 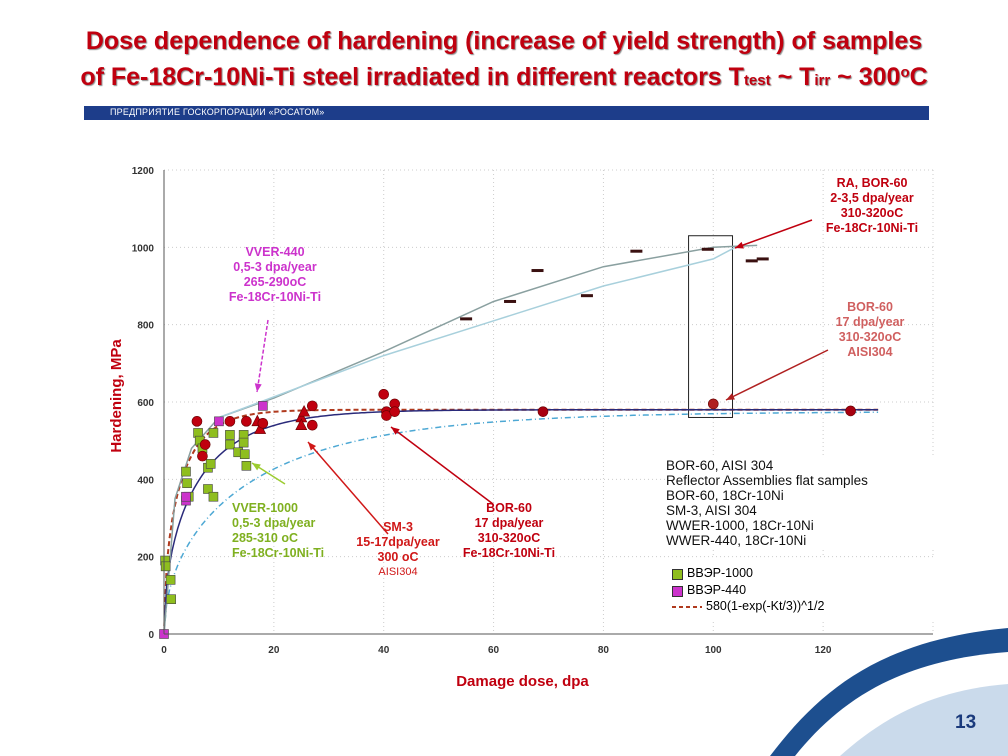 I want to click on title-sub-irr: irr, so click(x=822, y=80).